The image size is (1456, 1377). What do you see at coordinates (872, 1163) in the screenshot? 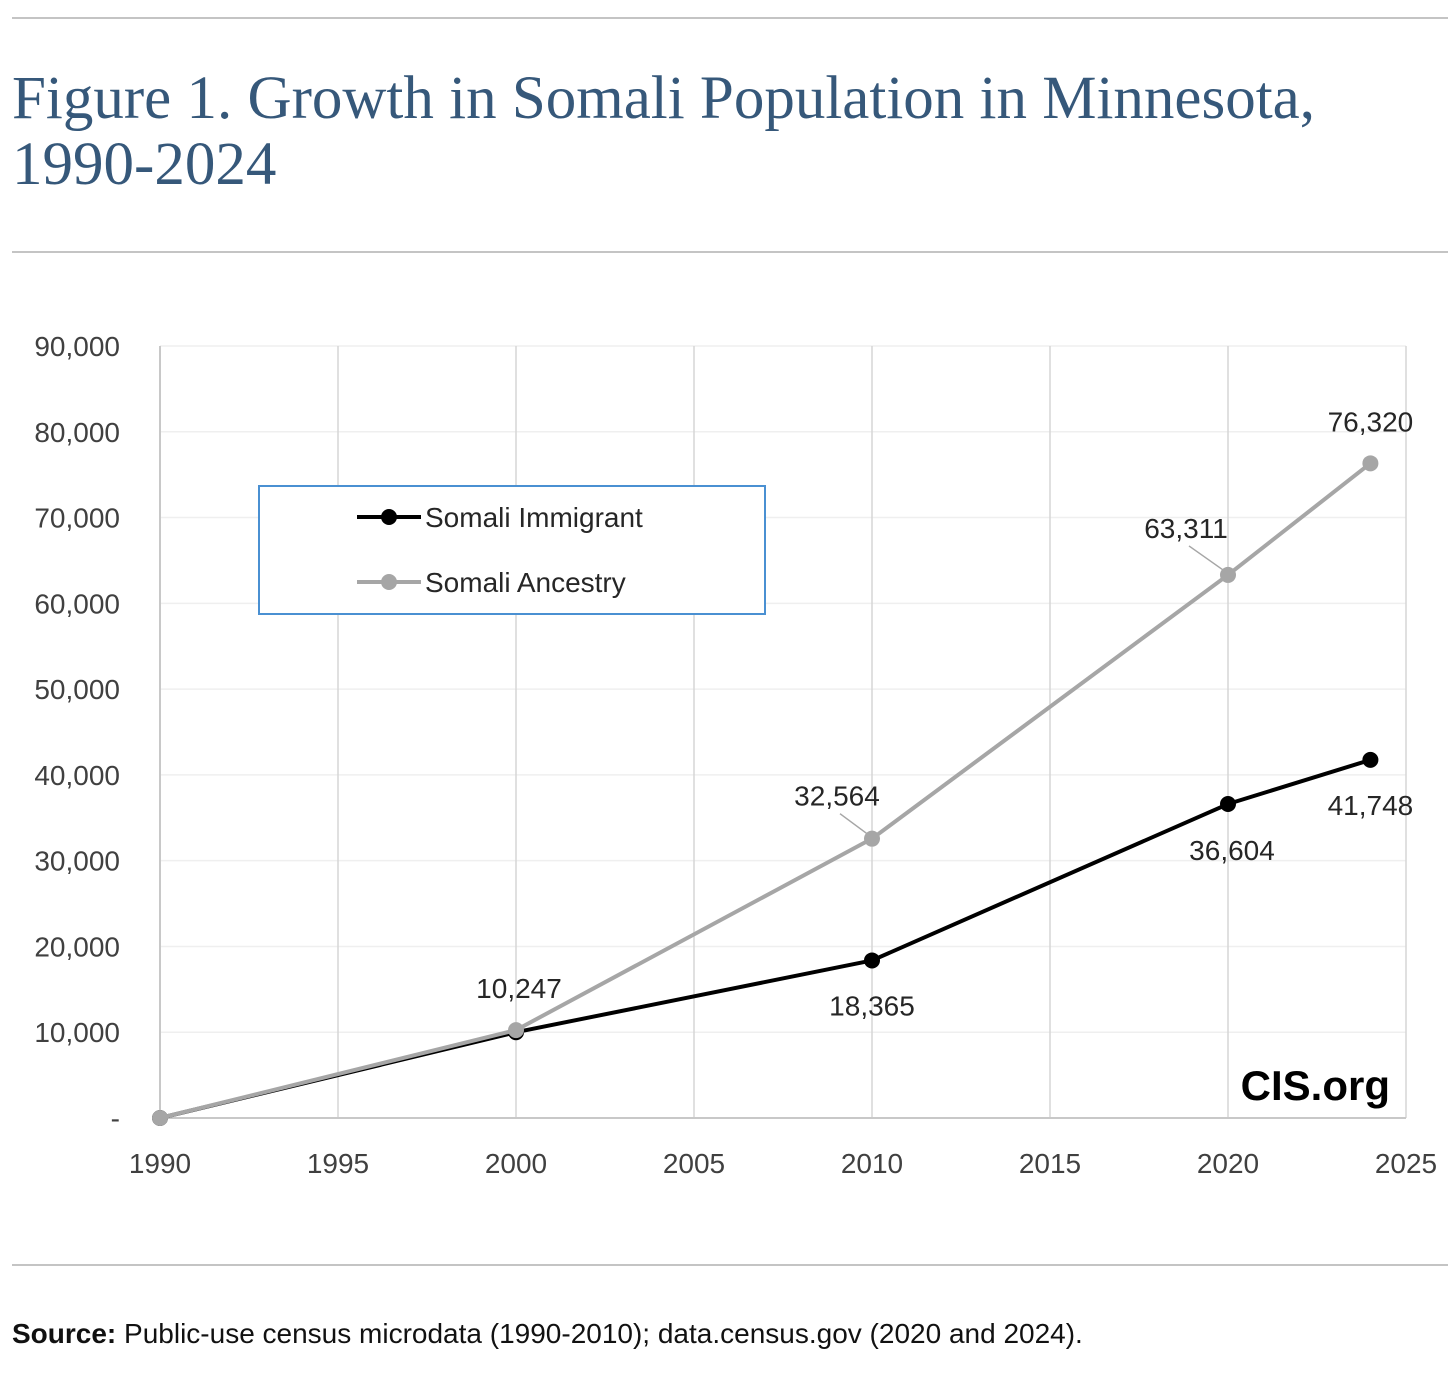
I see `x-tick-label: 2010` at bounding box center [872, 1163].